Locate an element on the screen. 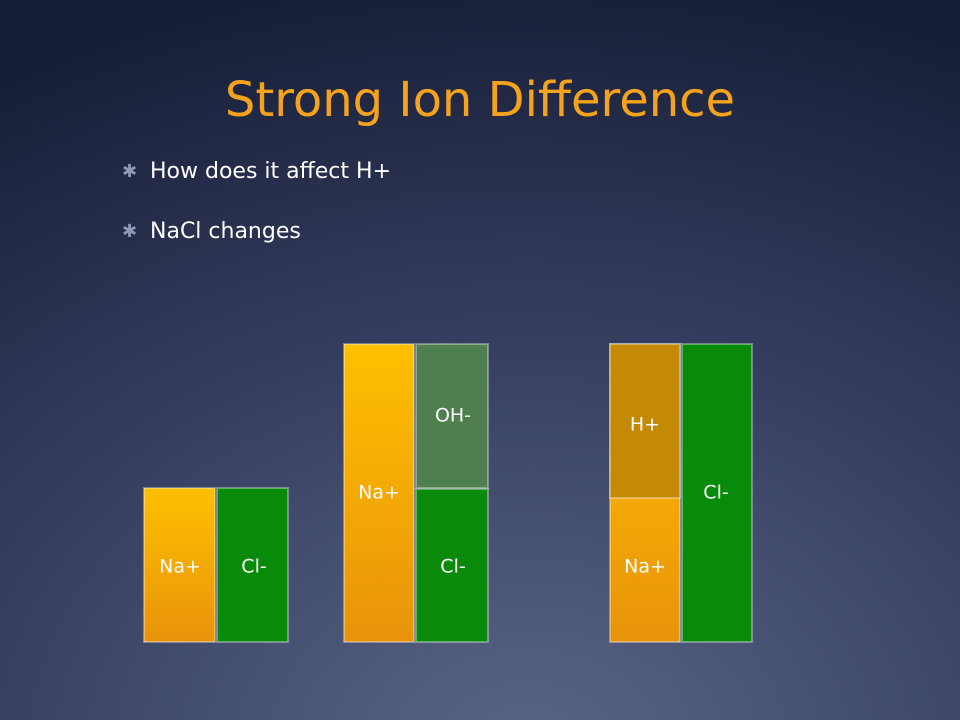  ion-diagram: Na+ Cl- is located at coordinates (216, 565).